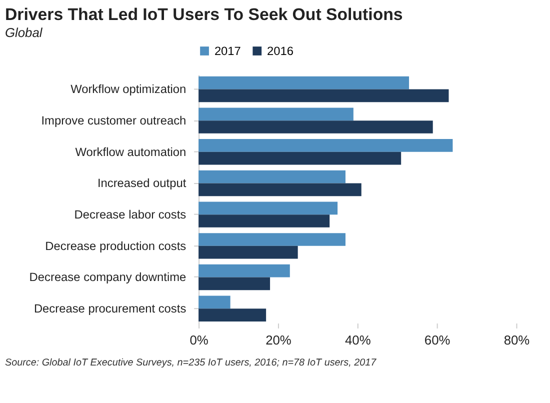  Describe the element at coordinates (437, 340) in the screenshot. I see `x-tick-label: 60%` at that location.